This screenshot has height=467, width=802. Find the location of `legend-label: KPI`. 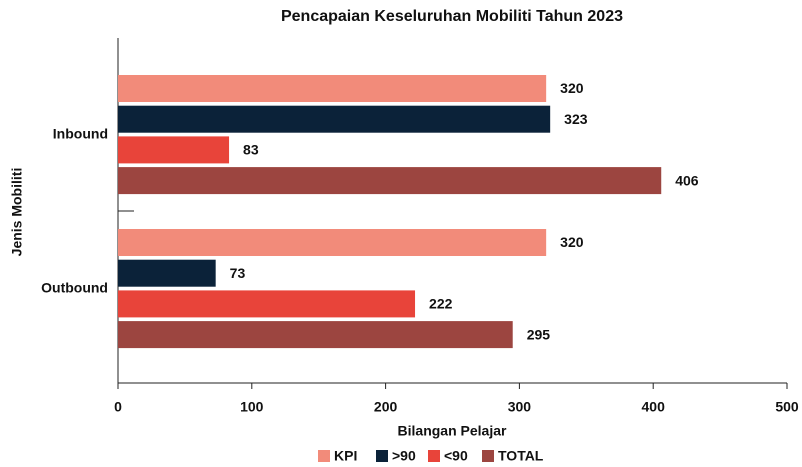

legend-label: KPI is located at coordinates (345, 456).